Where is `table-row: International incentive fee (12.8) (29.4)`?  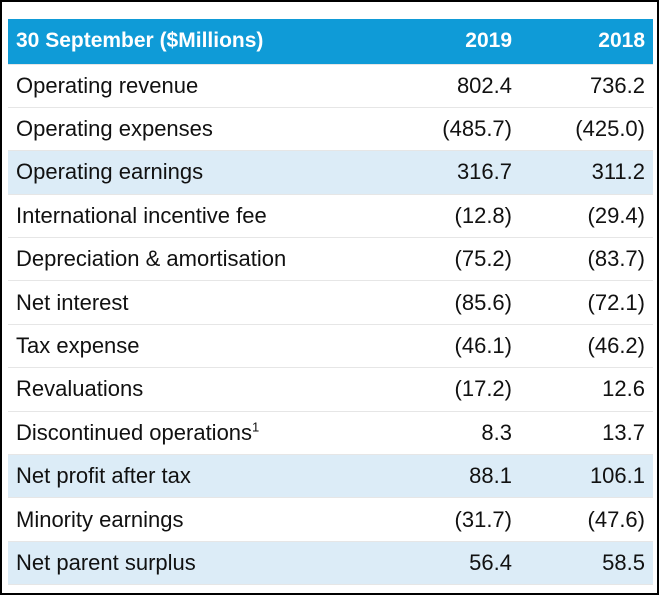
table-row: International incentive fee (12.8) (29.4) is located at coordinates (330, 215).